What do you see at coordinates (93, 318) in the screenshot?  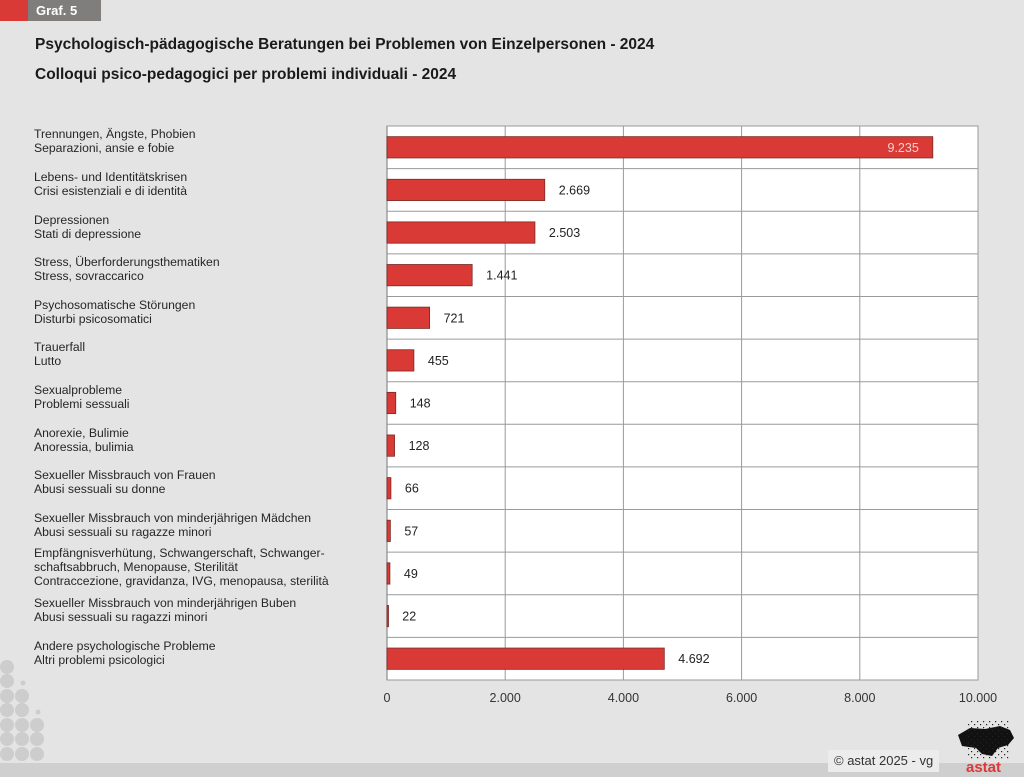 I see `category-label-line: Disturbi psicosomatici` at bounding box center [93, 318].